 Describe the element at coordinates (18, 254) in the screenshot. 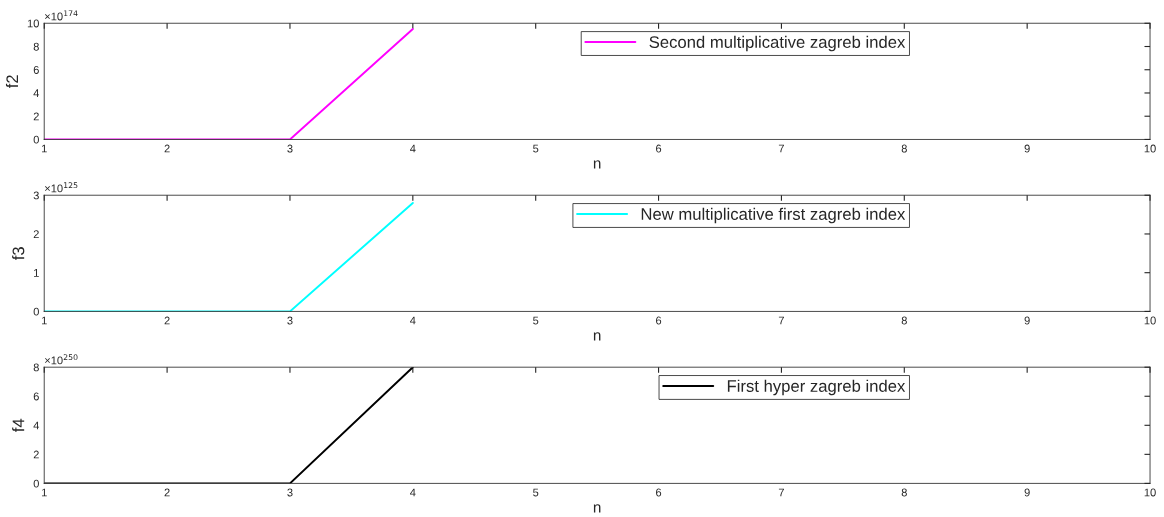

I see `y-axis-title: f3` at that location.